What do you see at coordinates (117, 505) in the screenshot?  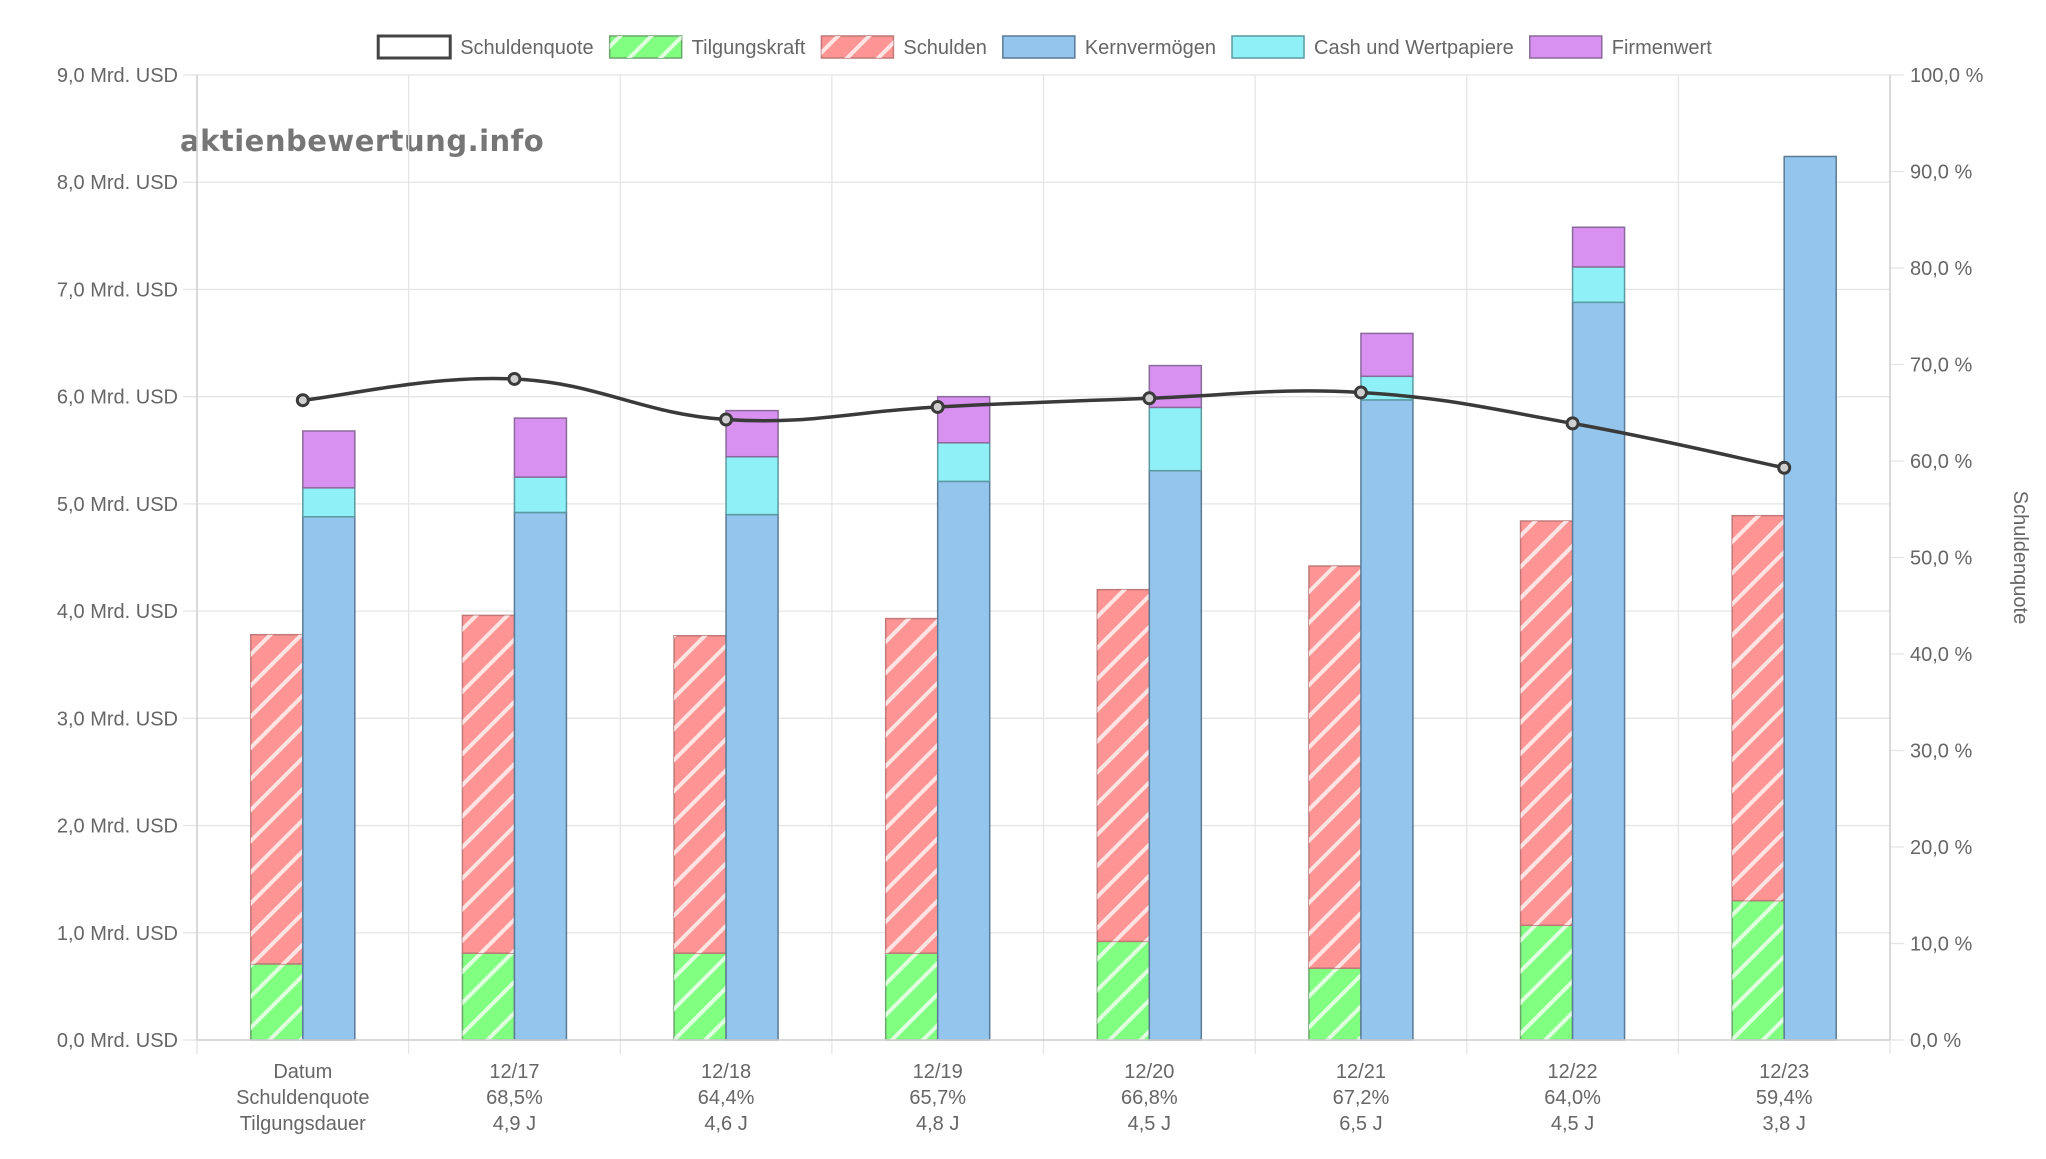 I see `y-tick-label: 5,0 Mrd. USD` at bounding box center [117, 505].